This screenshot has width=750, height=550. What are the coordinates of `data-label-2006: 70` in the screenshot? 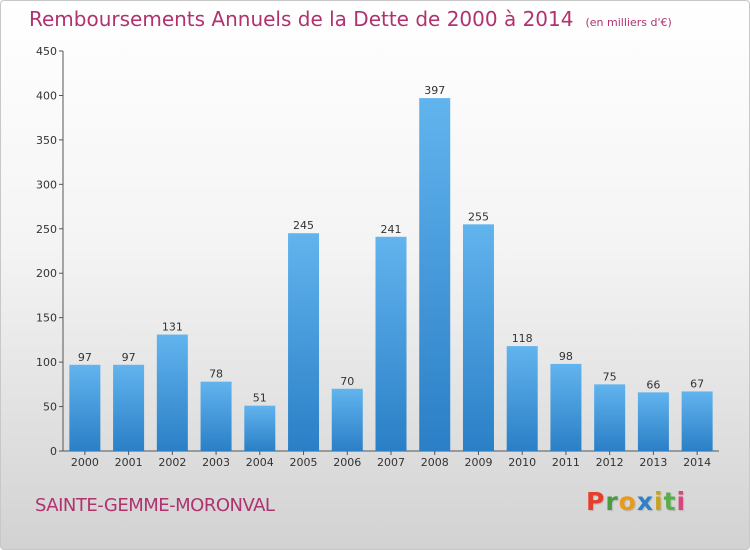 It's located at (347, 381).